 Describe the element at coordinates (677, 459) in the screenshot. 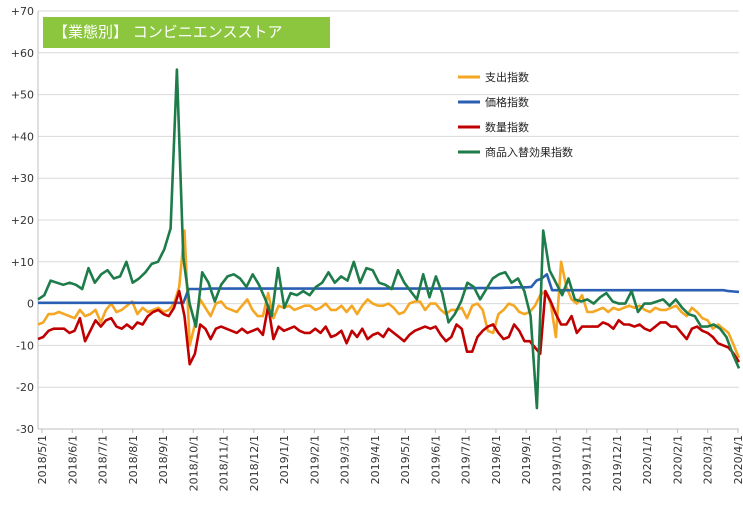

I see `x-tick-label: 2020/2/1` at that location.